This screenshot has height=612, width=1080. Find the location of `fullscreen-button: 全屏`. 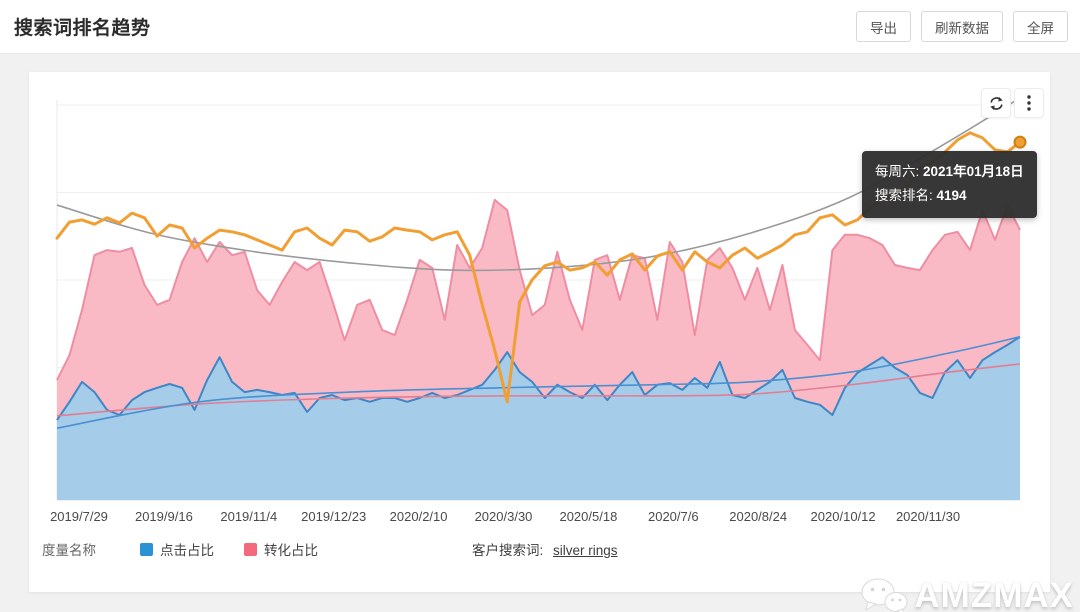

fullscreen-button: 全屏 is located at coordinates (1040, 26).